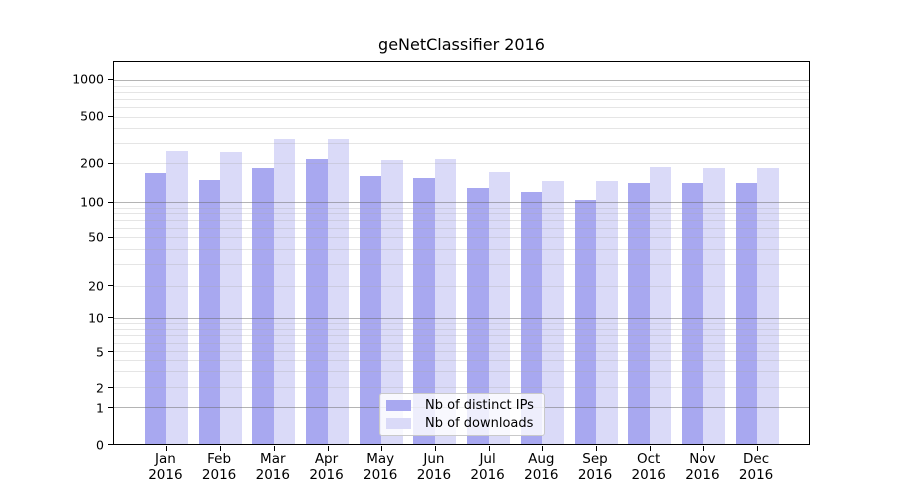 The height and width of the screenshot is (500, 900). Describe the element at coordinates (96, 286) in the screenshot. I see `y-axis-label-20: 20` at that location.